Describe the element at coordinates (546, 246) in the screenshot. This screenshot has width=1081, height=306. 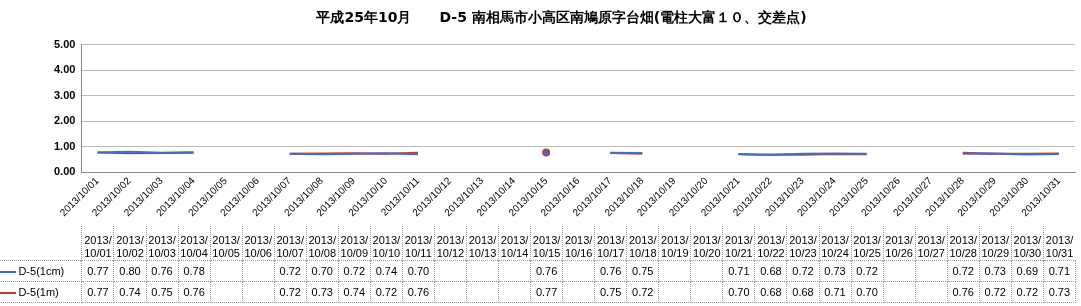
I see `category-label: 2013/10/15` at that location.